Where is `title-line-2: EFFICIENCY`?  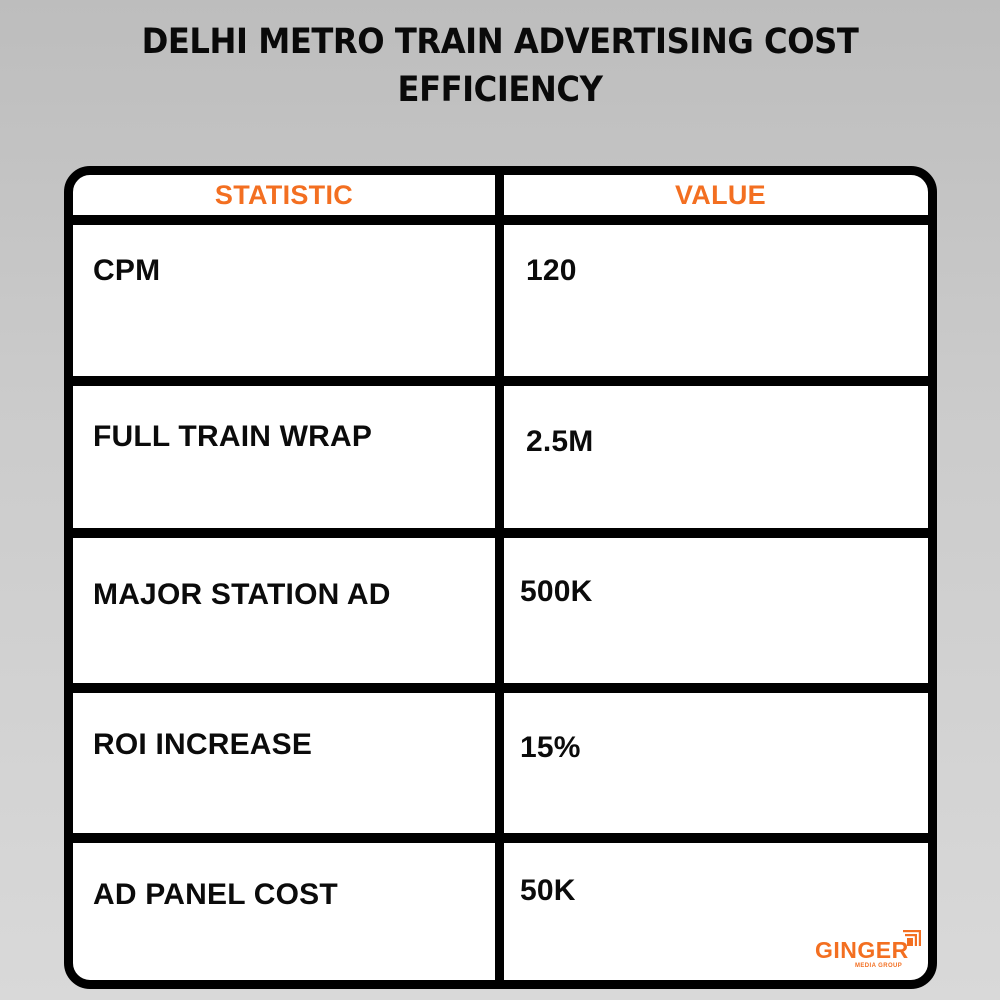 title-line-2: EFFICIENCY is located at coordinates (500, 90).